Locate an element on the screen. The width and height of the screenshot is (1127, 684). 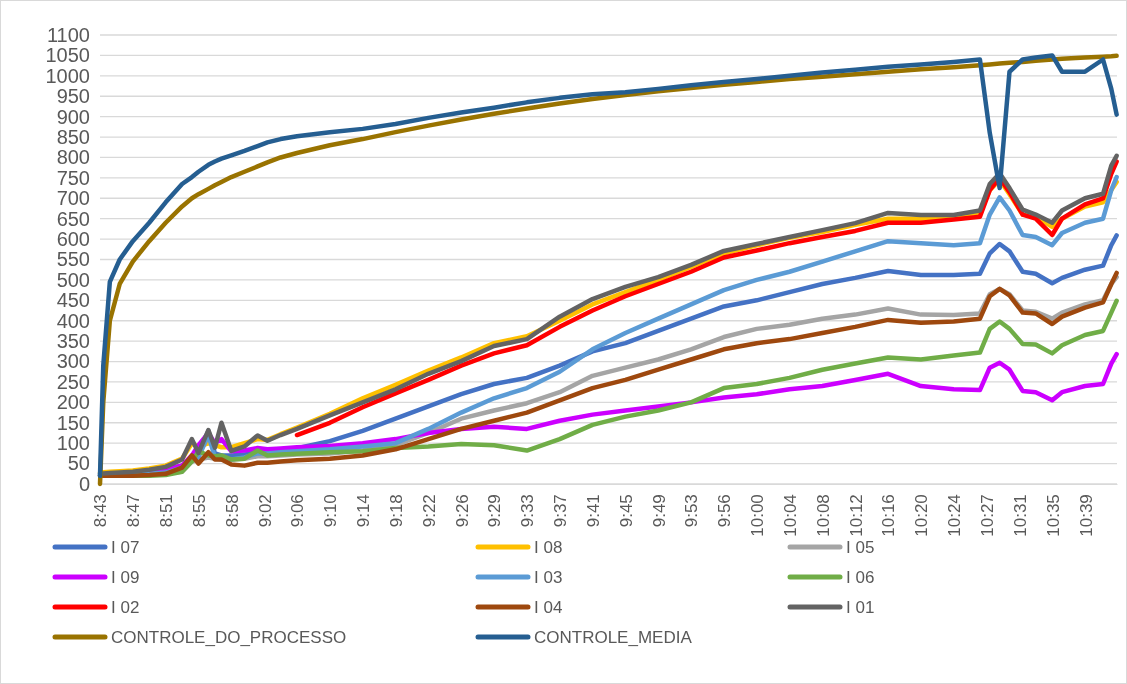
legend-label: I 08 is located at coordinates (548, 547).